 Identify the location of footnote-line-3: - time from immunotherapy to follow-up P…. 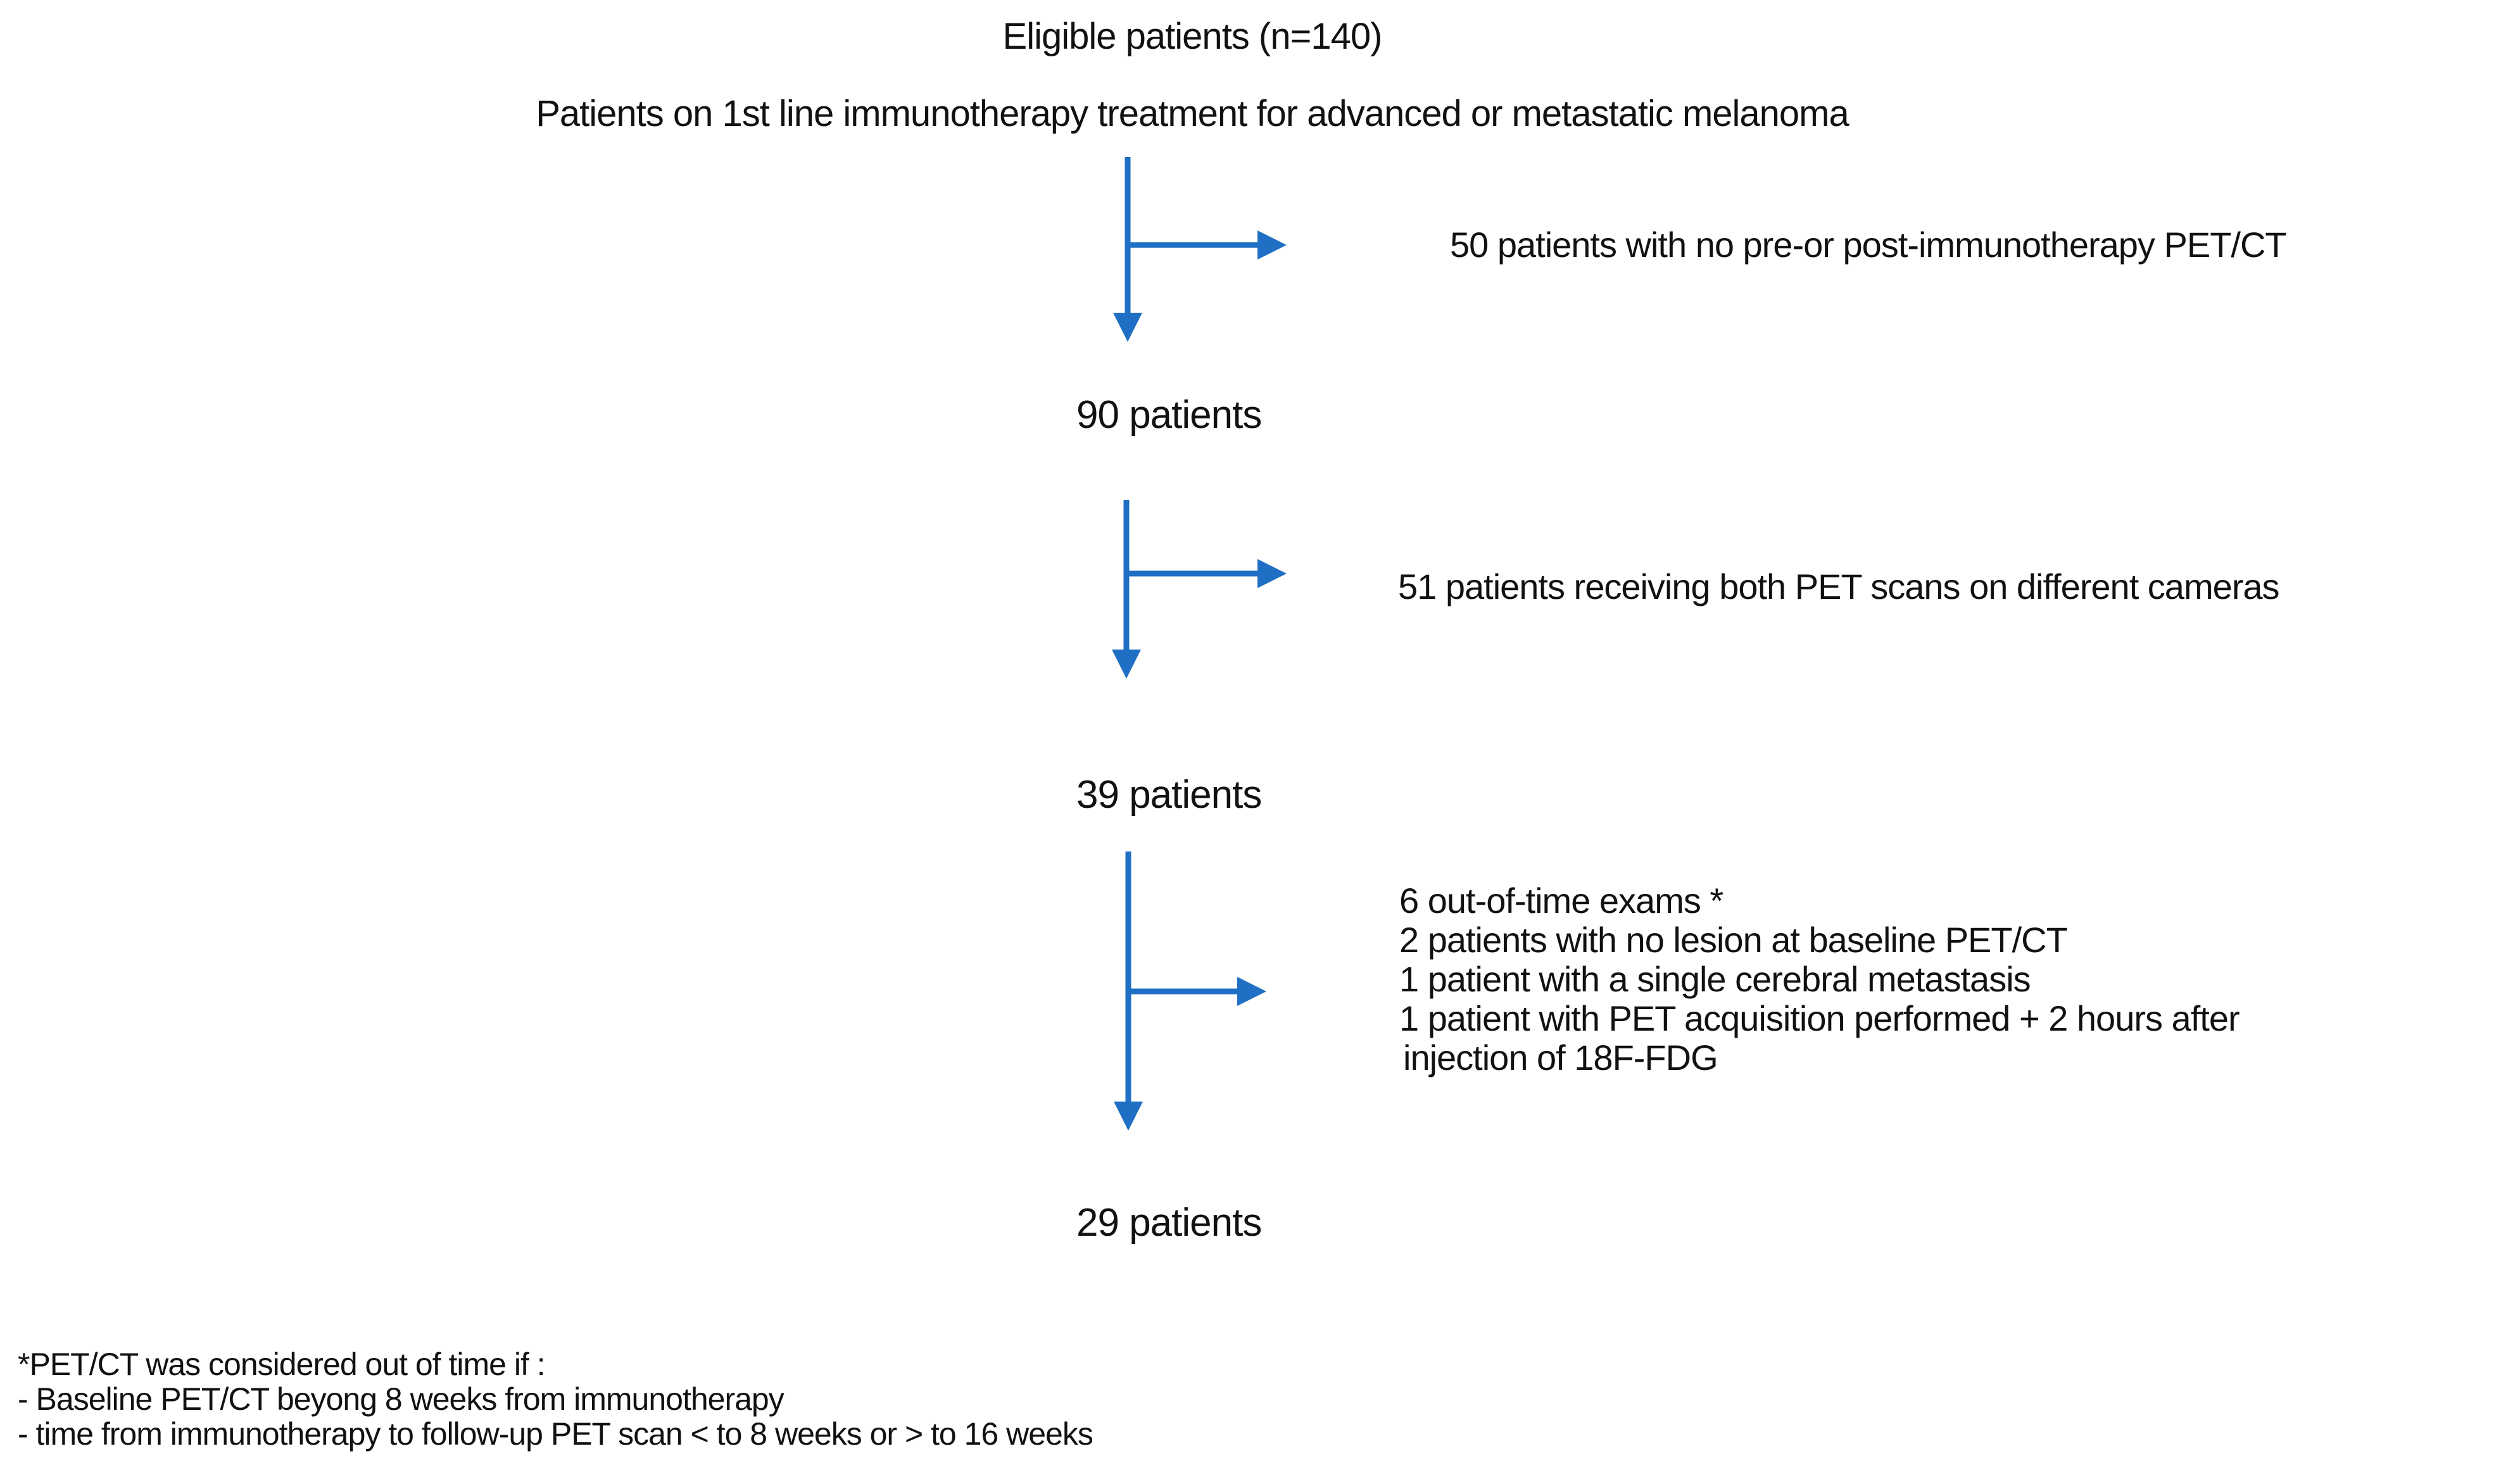
(555, 1434).